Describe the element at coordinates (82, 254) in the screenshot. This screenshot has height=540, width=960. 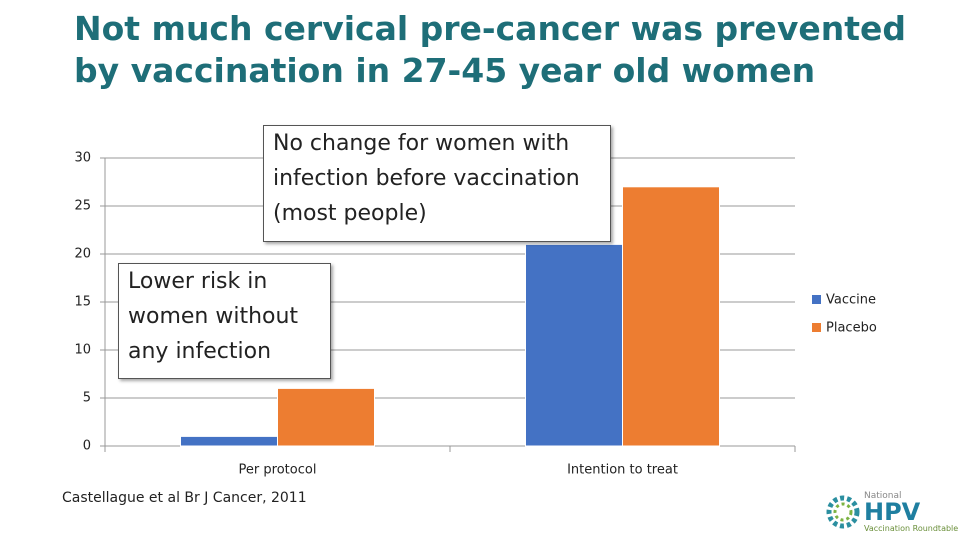
I see `y-tick-label: 20` at that location.